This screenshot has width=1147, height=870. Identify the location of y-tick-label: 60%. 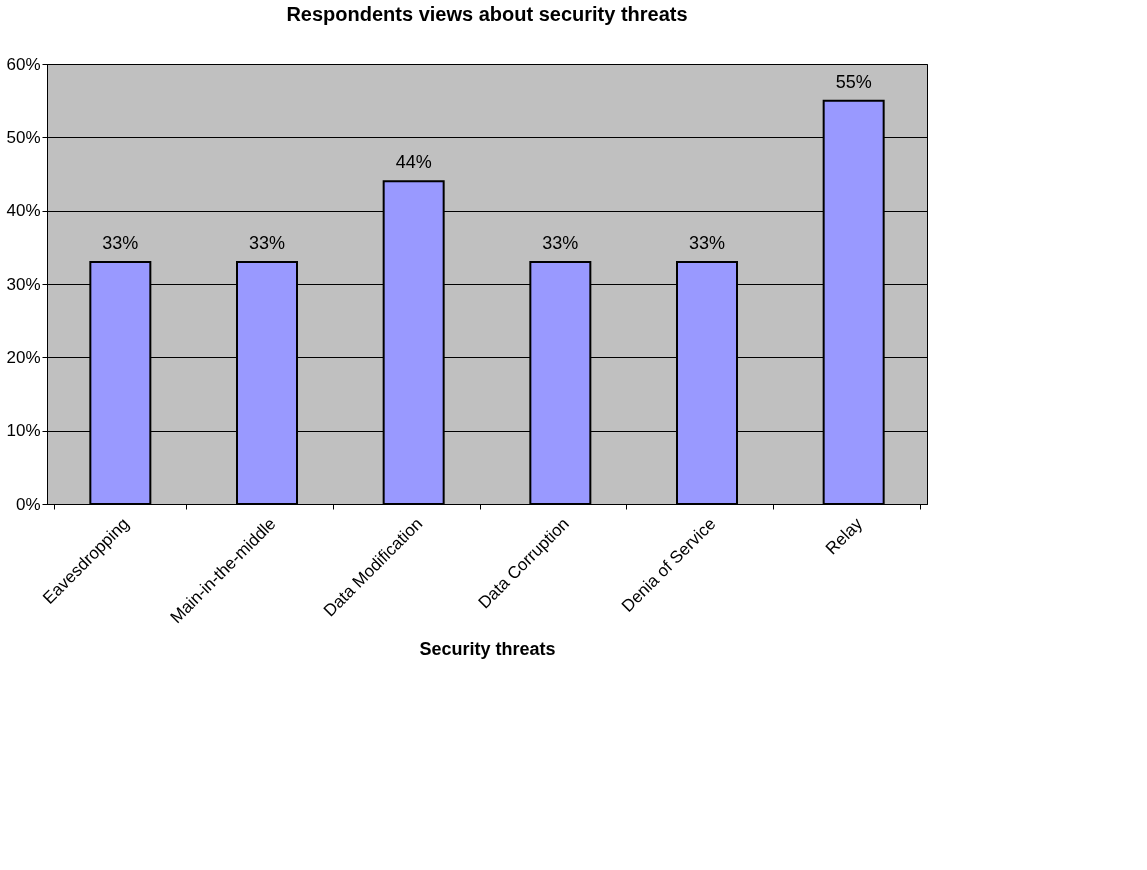
(23, 64).